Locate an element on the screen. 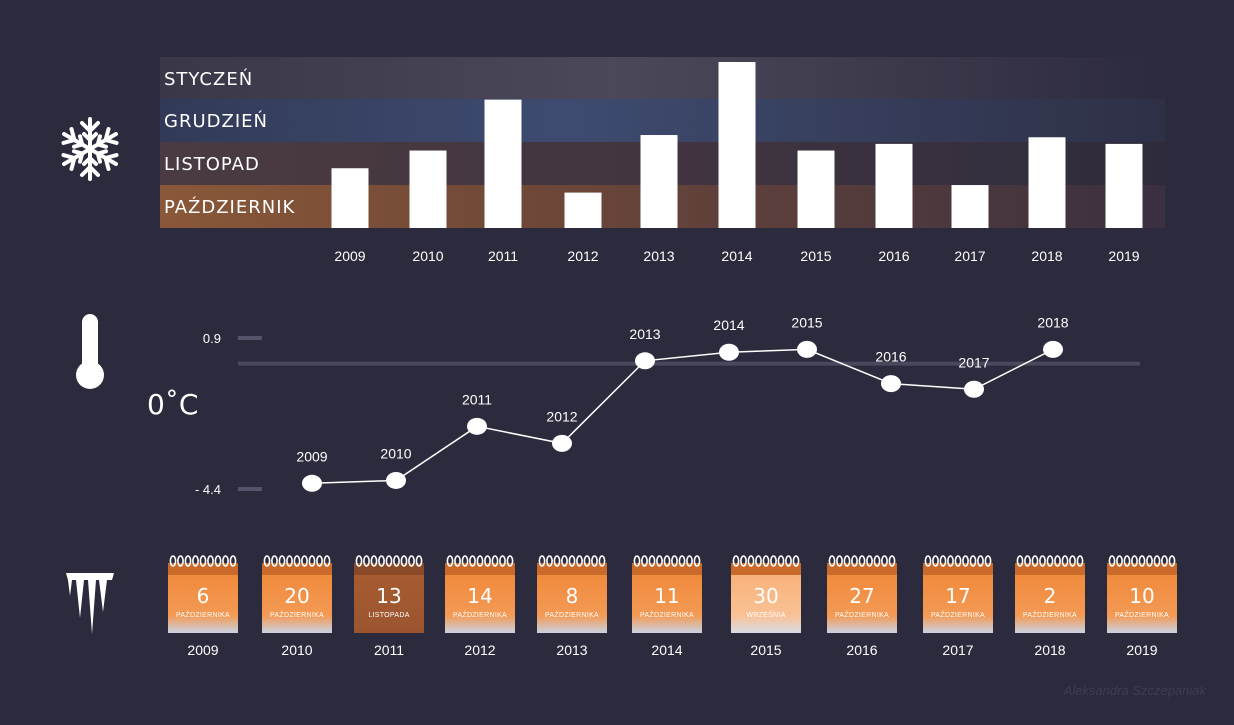 This screenshot has height=725, width=1234. bar-2009 is located at coordinates (350, 198).